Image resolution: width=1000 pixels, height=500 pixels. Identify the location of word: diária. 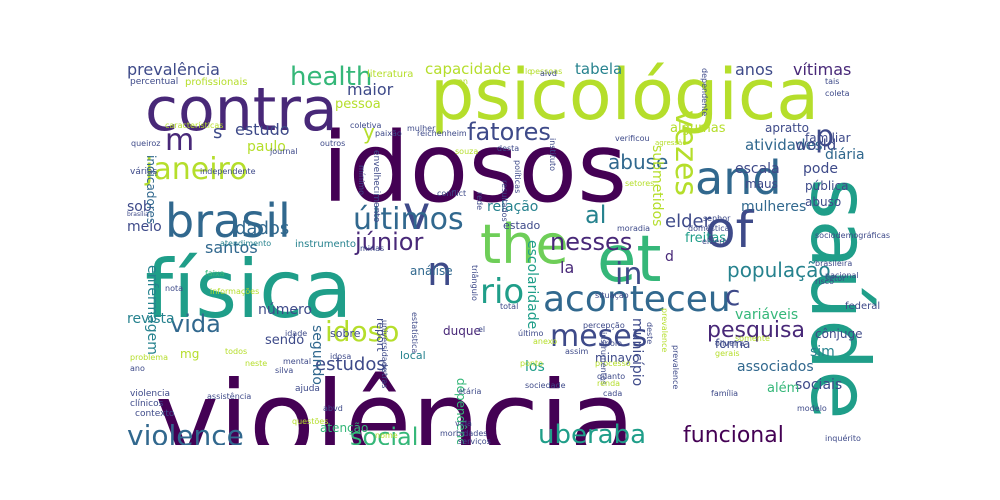
(845, 155).